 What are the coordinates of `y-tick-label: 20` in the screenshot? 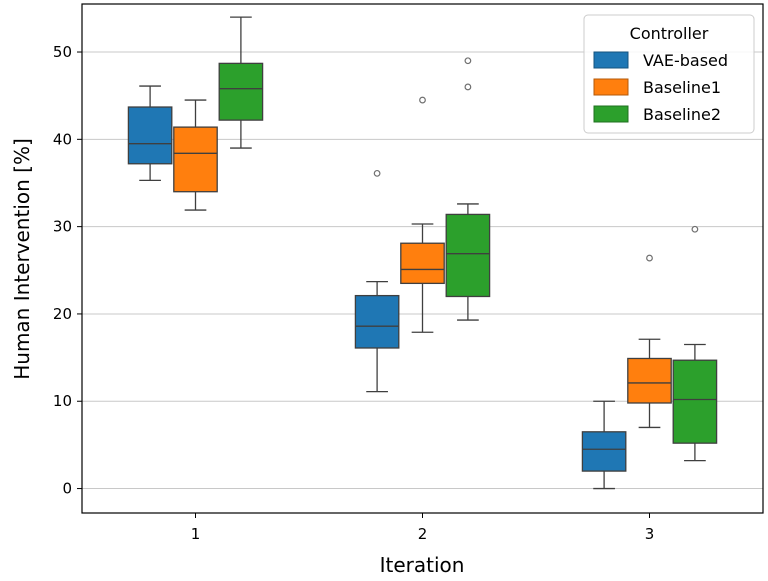 It's located at (62, 314).